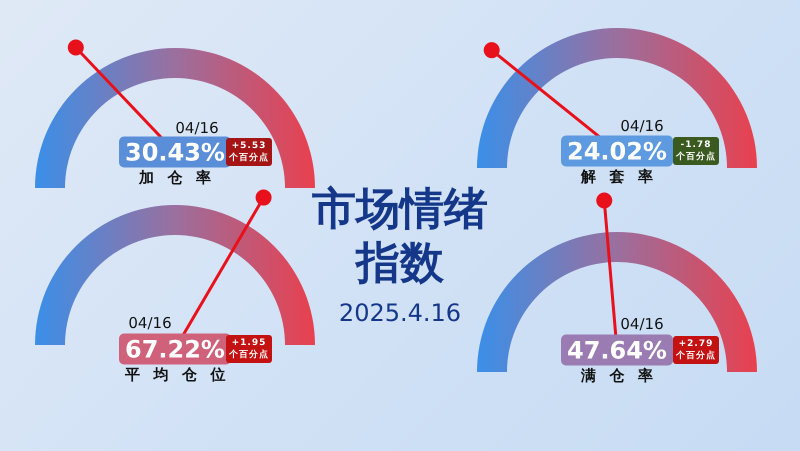 Image resolution: width=800 pixels, height=451 pixels. I want to click on text: 2025.4.16, so click(400, 313).